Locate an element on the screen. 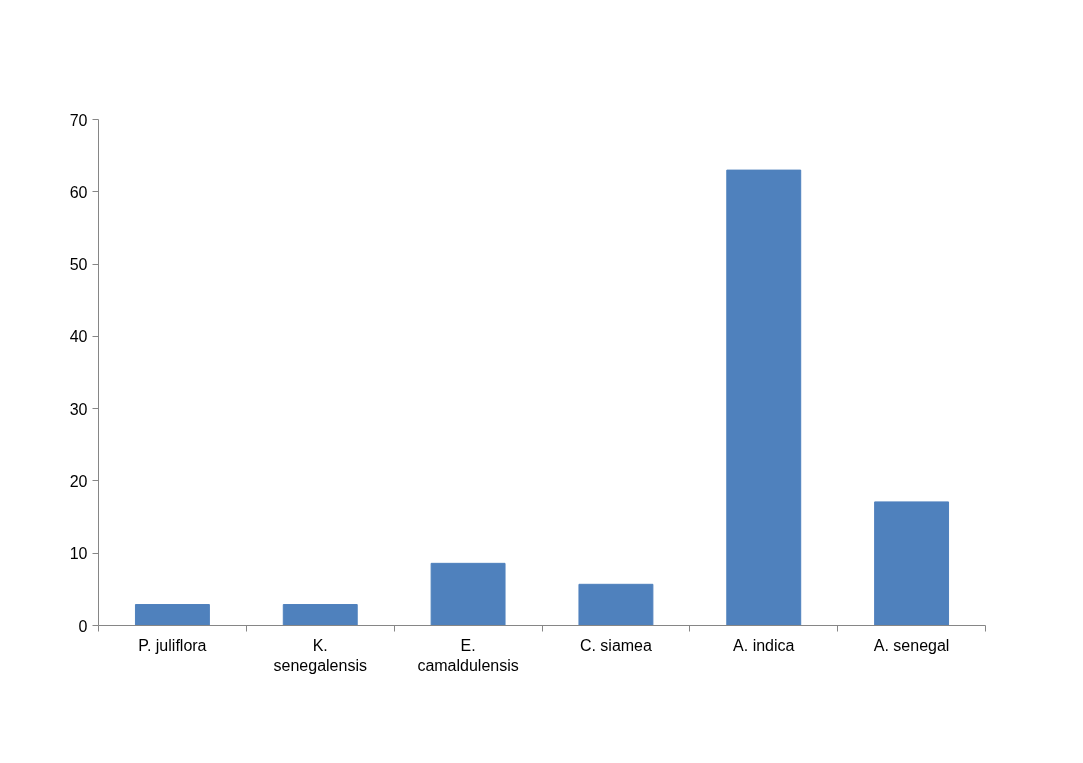  x-tick-label: A. indica is located at coordinates (764, 645).